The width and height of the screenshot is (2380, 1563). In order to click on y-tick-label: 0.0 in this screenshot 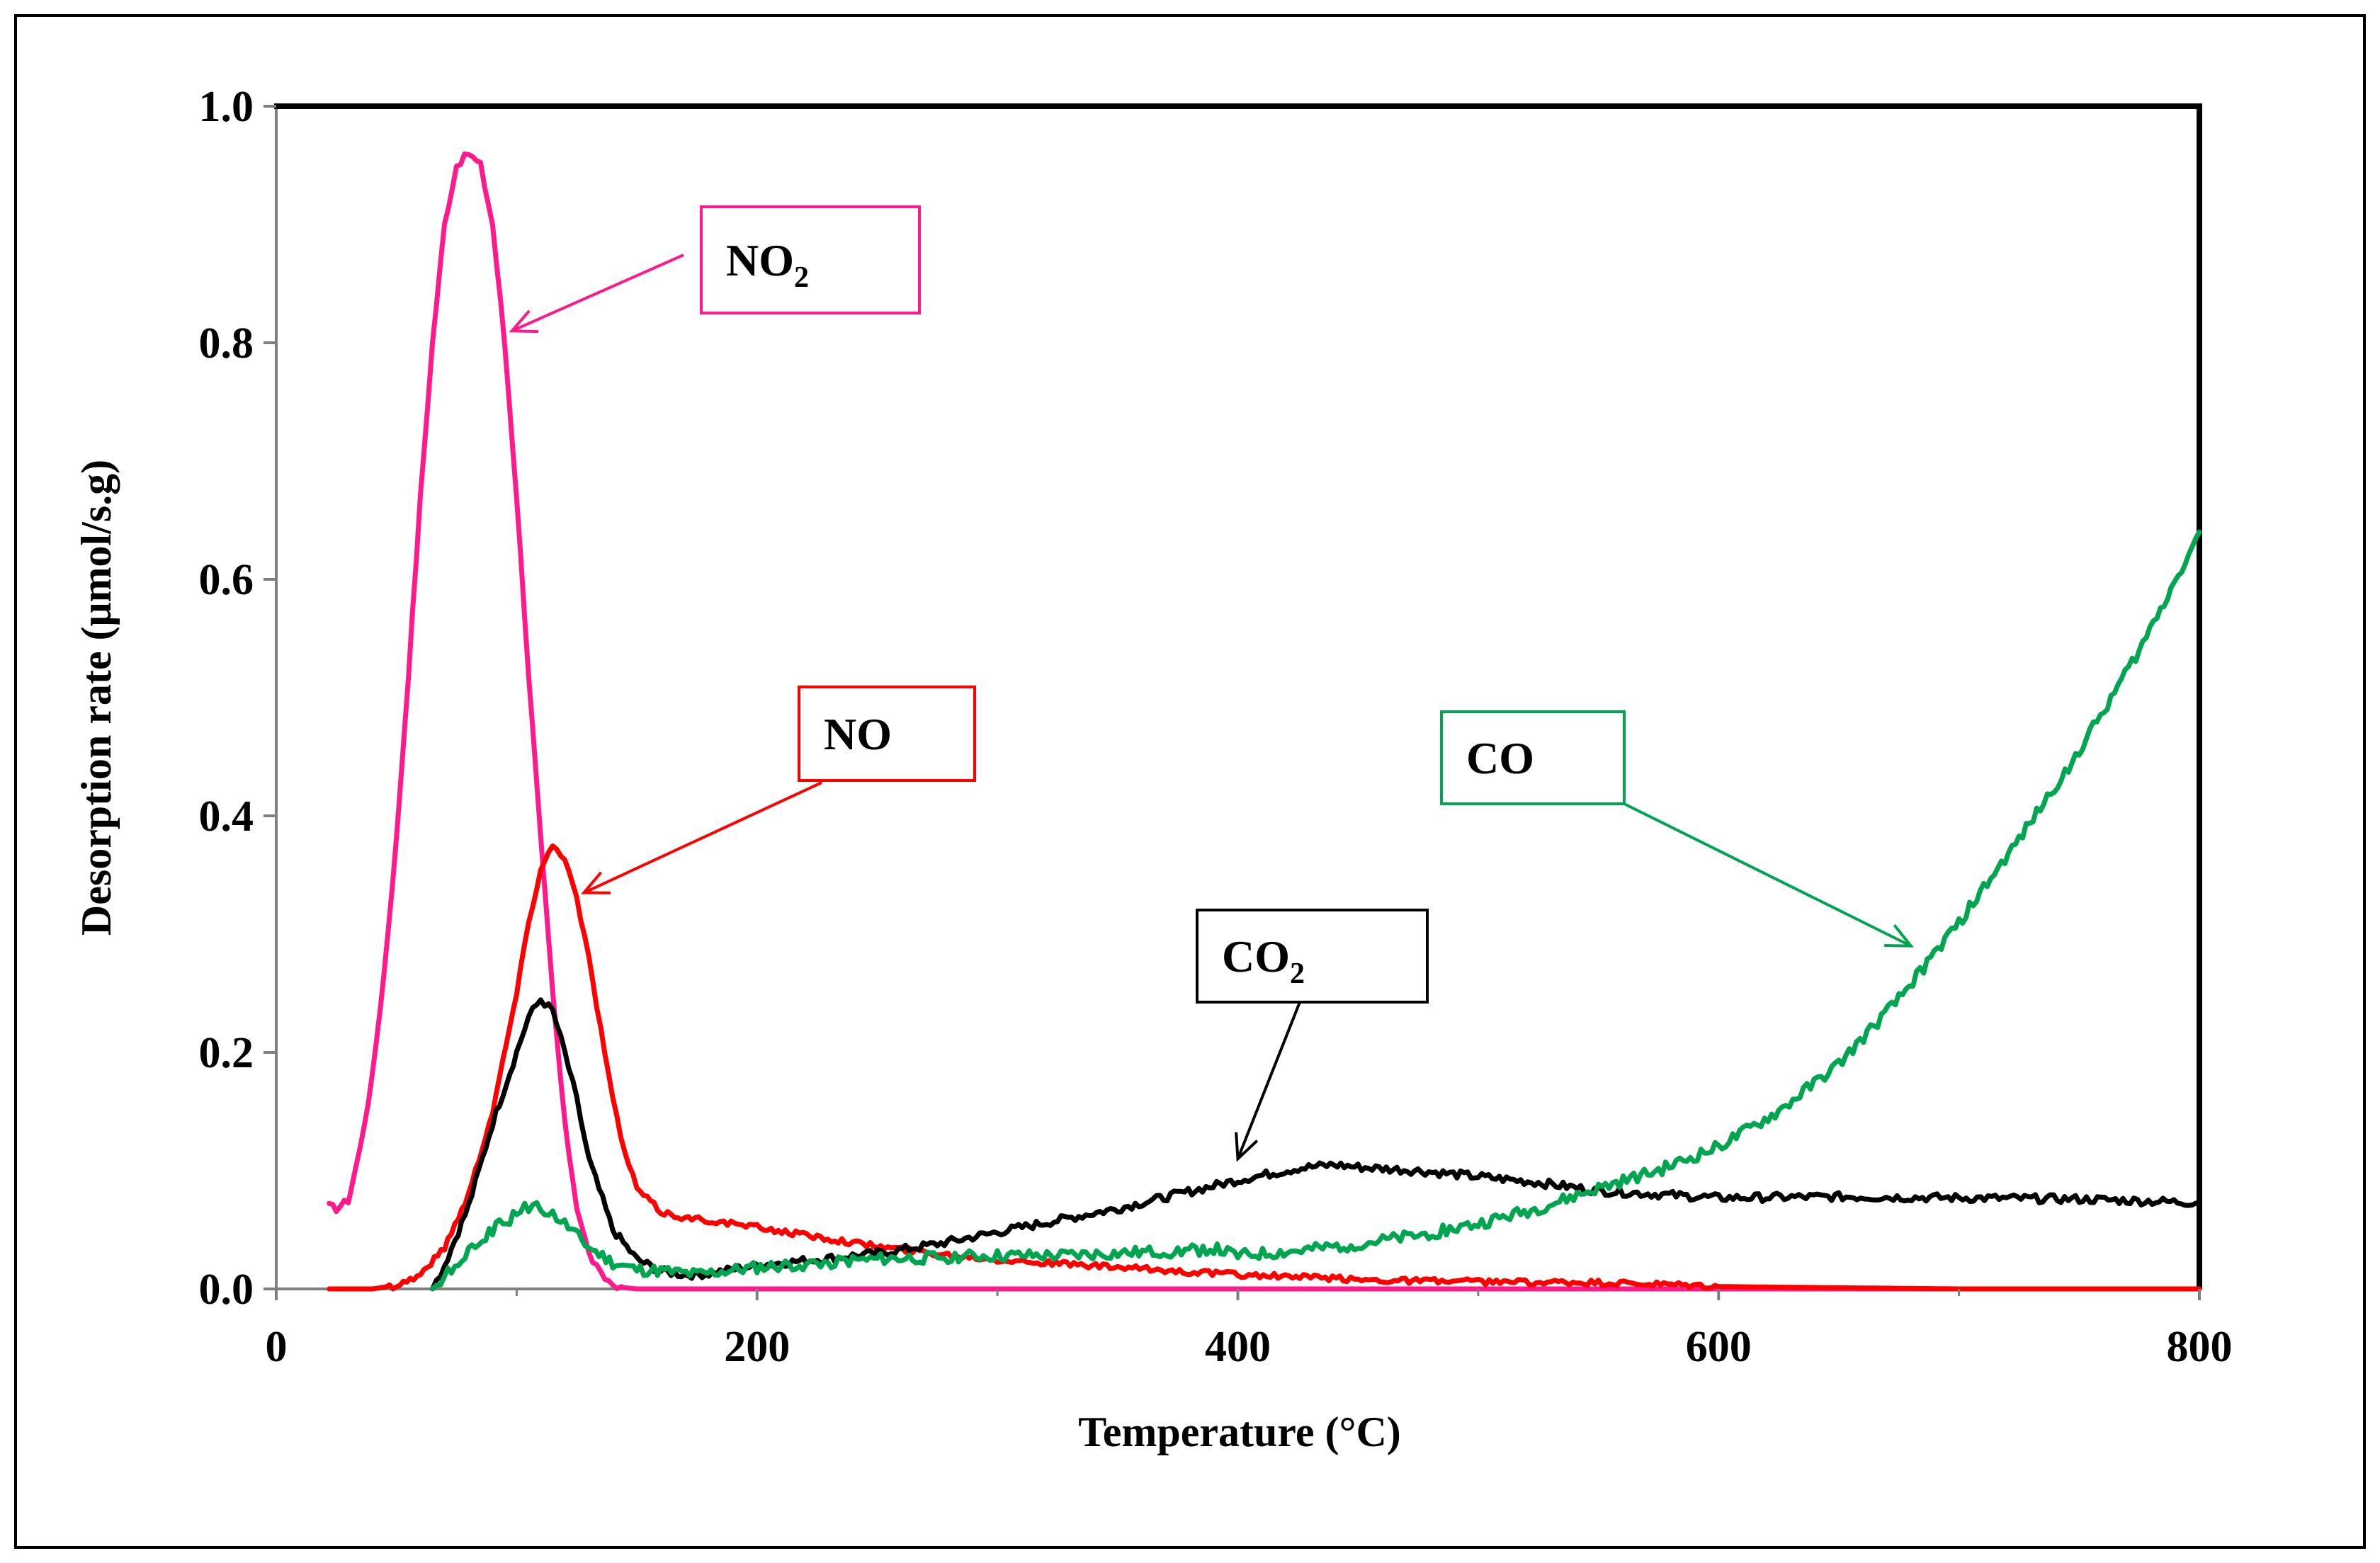, I will do `click(227, 1290)`.